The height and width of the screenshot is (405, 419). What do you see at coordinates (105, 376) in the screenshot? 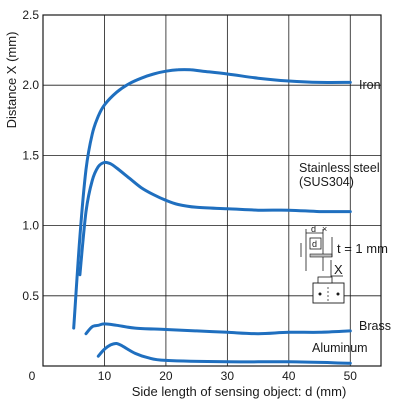
I see `x-tick-label-10: 10` at bounding box center [105, 376].